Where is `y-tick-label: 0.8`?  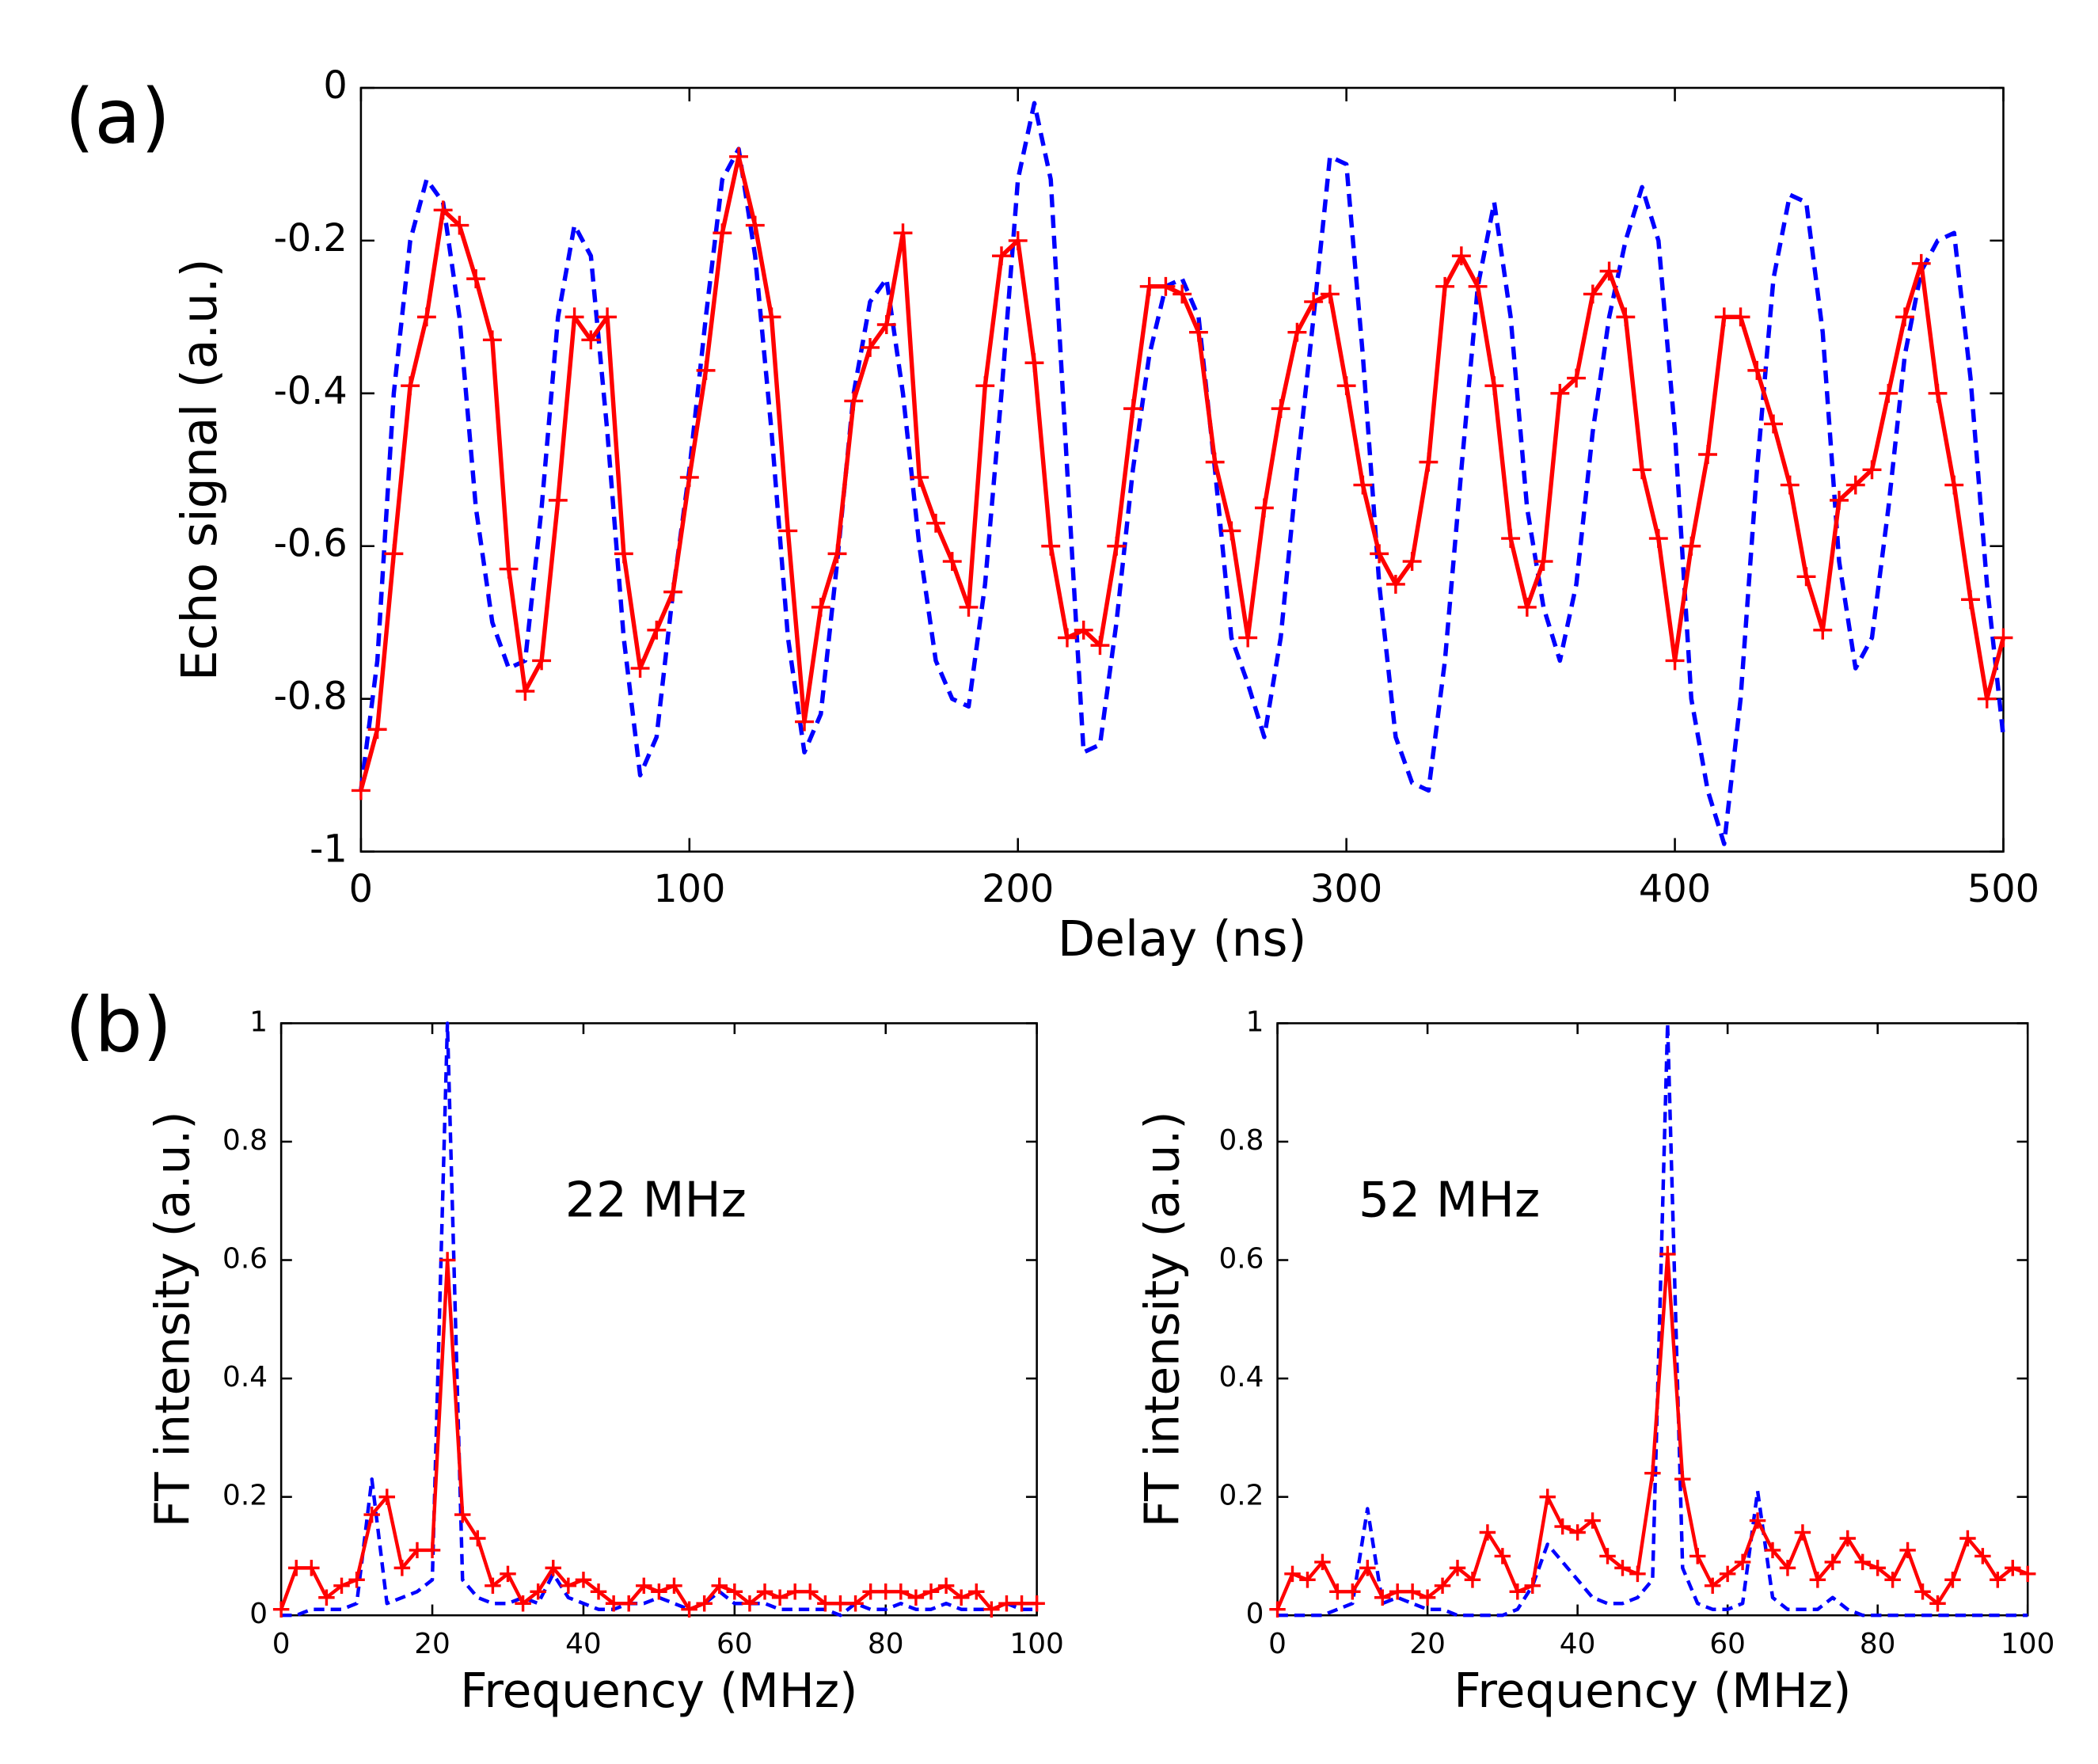 y-tick-label: 0.8 is located at coordinates (1241, 1140).